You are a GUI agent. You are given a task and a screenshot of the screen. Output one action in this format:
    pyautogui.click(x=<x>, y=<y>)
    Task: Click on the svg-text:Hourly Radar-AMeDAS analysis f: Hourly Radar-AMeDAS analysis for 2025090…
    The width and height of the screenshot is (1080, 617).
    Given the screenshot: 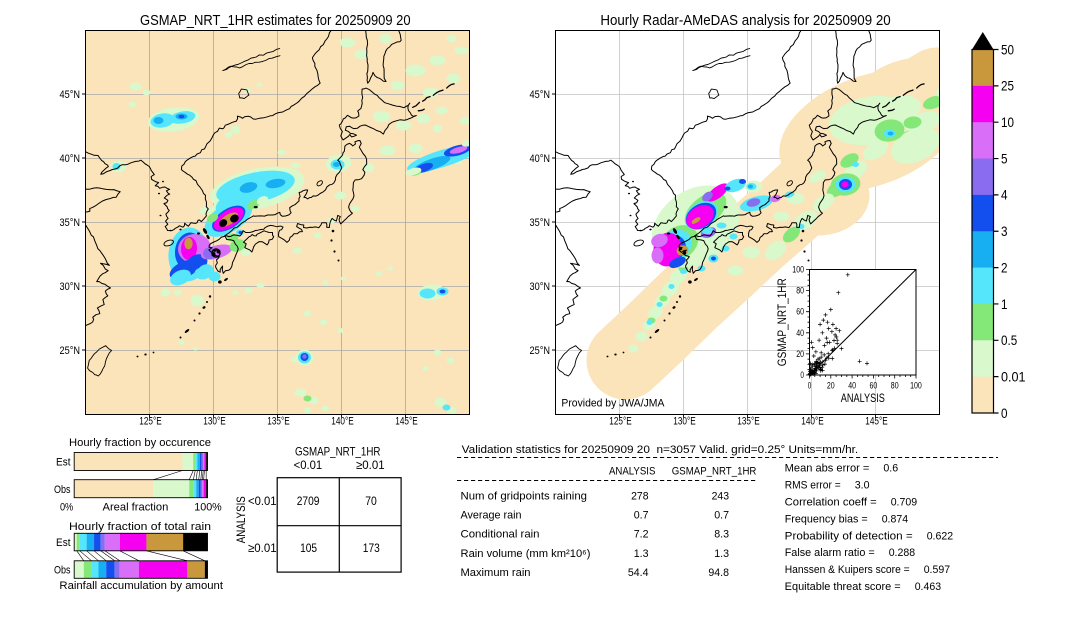 What is the action you would take?
    pyautogui.click(x=745, y=21)
    